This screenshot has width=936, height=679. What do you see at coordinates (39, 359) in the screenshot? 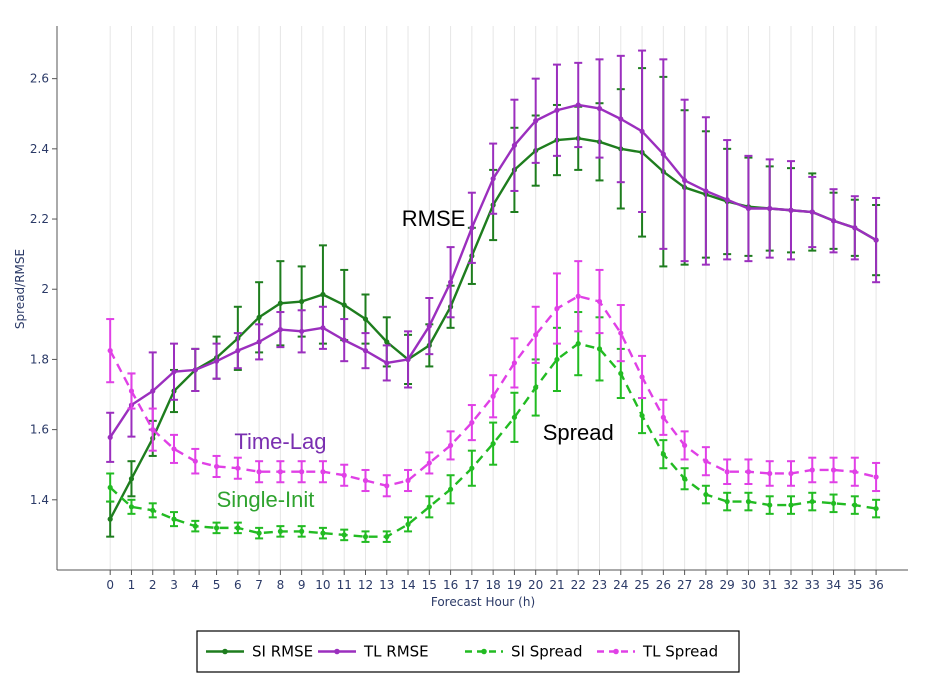
I see `y-tick-label: 1.8` at bounding box center [39, 359].